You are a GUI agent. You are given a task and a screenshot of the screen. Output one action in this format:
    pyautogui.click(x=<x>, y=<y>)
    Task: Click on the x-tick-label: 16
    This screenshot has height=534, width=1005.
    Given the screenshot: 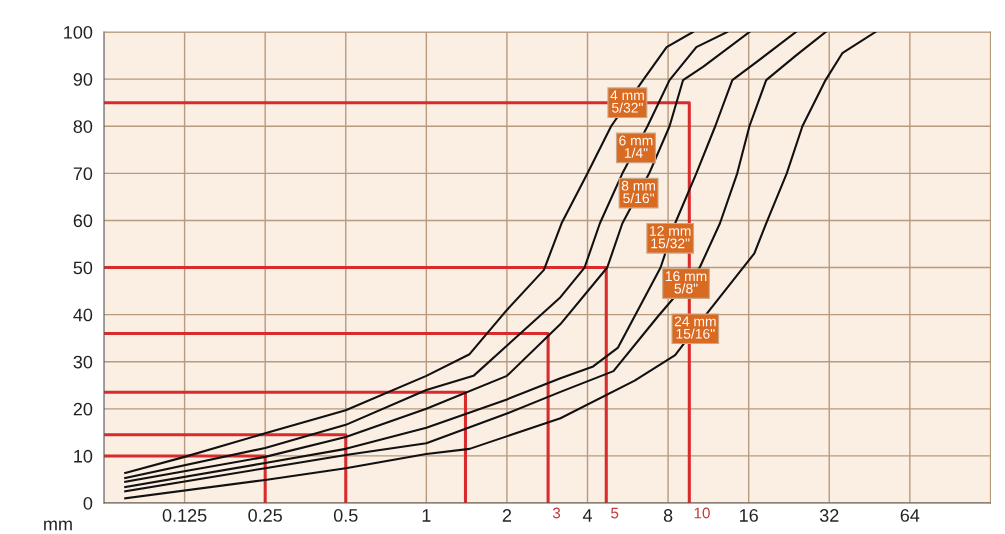 What is the action you would take?
    pyautogui.click(x=749, y=515)
    